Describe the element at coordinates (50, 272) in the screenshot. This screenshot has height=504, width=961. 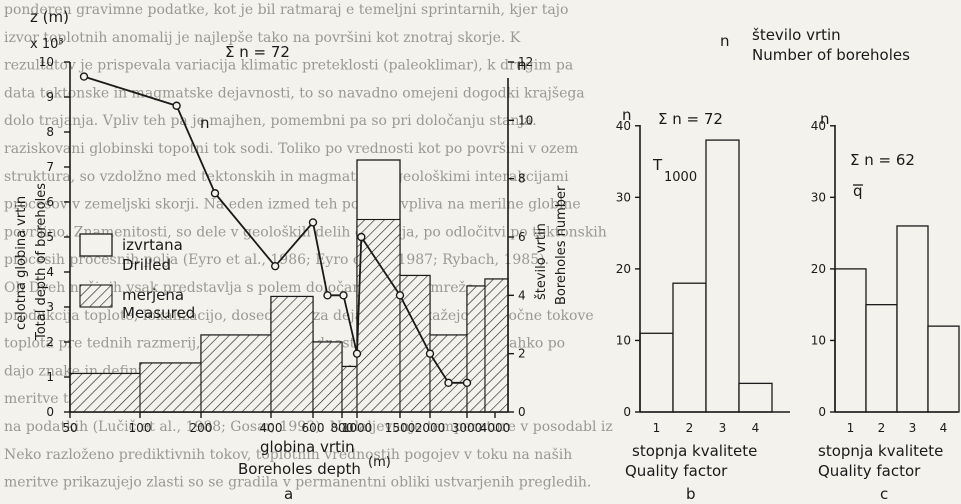
I see `a-y-left-tick-label: 4` at that location.